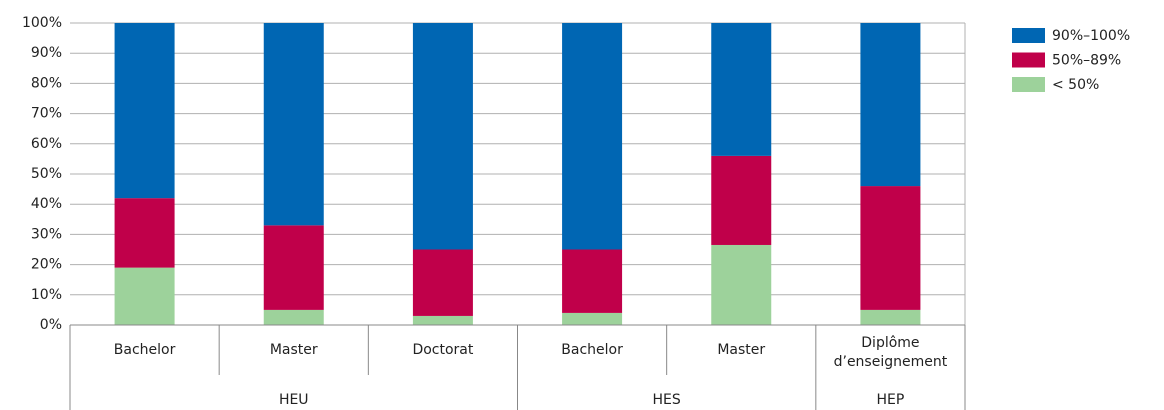  Describe the element at coordinates (46, 53) in the screenshot. I see `y-tick-label: 90%` at that location.